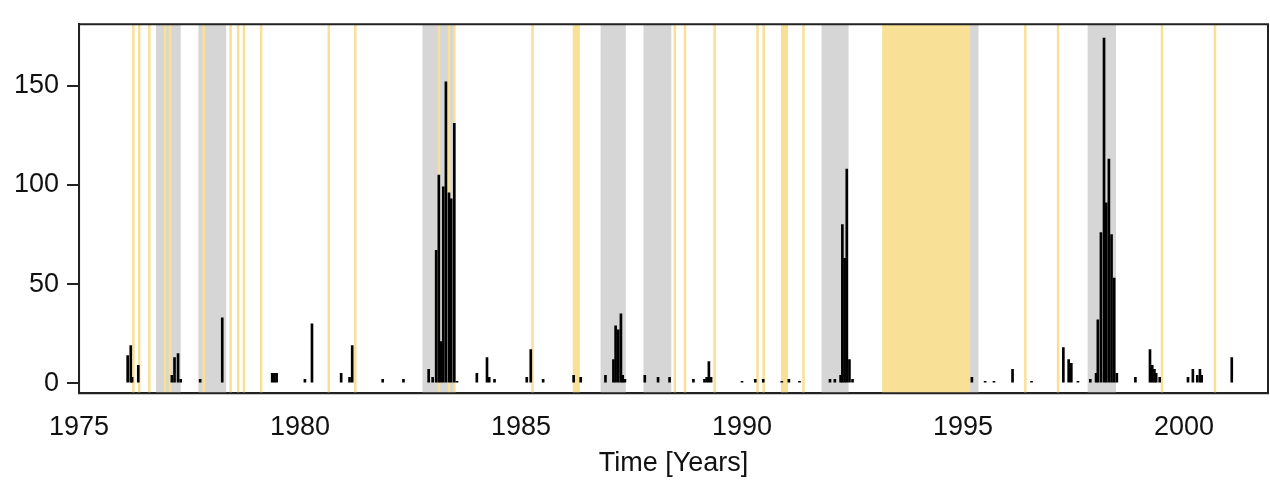 This screenshot has height=488, width=1270. Describe the element at coordinates (1184, 425) in the screenshot. I see `x-tick-label: 2000` at that location.